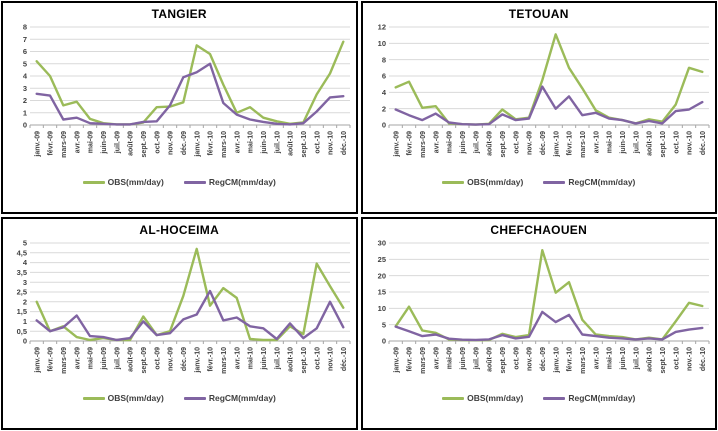 The width and height of the screenshot is (718, 431). What do you see at coordinates (21, 331) in the screenshot?
I see `svg-text: 0,5` at bounding box center [21, 331].